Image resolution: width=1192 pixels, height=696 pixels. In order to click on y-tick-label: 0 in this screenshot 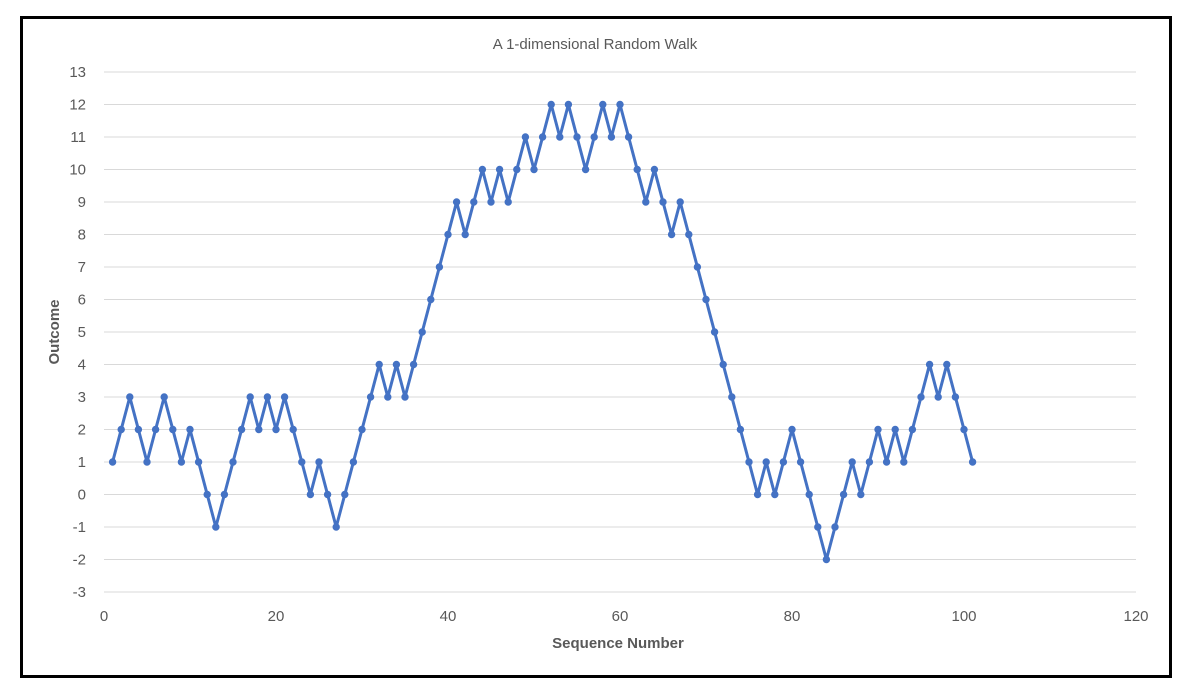, I will do `click(82, 495)`.